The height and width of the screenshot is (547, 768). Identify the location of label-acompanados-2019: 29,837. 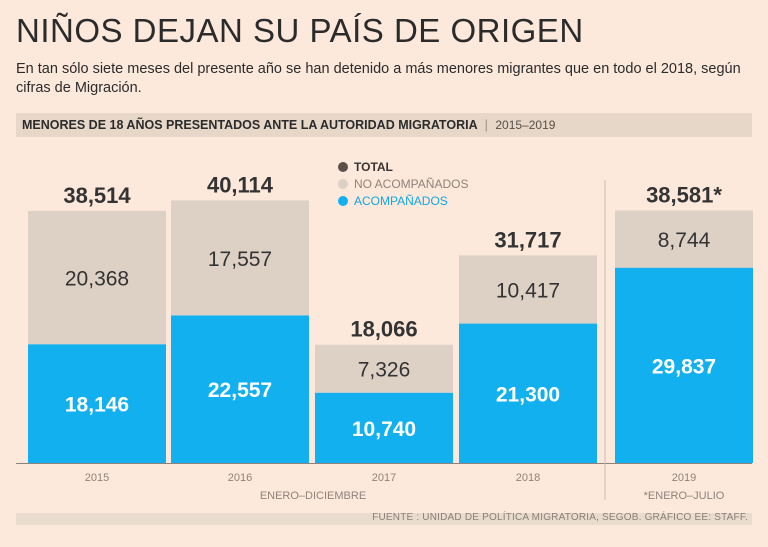
(684, 366).